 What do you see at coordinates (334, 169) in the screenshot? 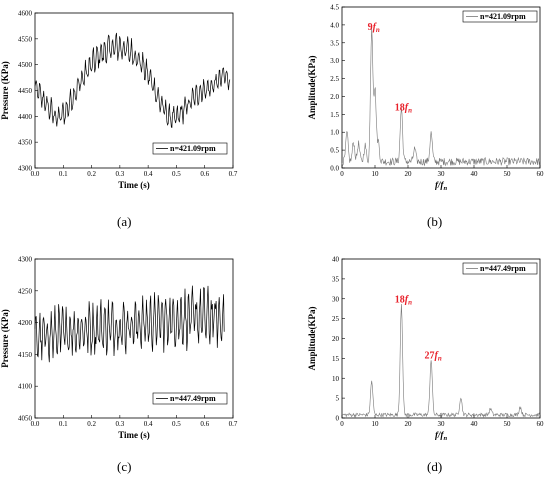
I see `y-tick-label: 0.0` at bounding box center [334, 169].